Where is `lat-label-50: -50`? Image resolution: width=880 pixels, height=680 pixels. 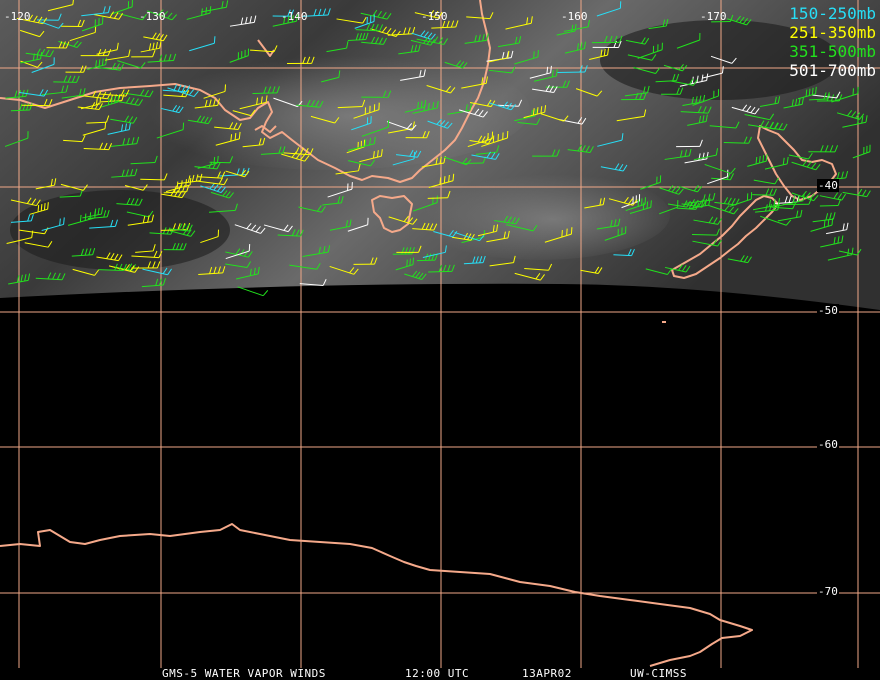 lat-label-50: -50 is located at coordinates (828, 310).